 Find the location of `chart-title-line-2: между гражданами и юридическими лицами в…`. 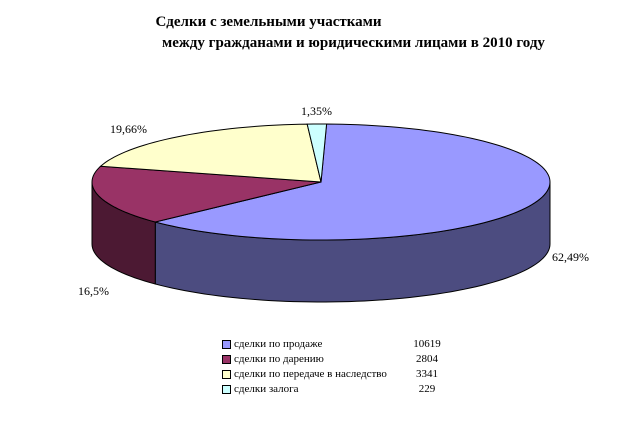

chart-title-line-2: между гражданами и юридическими лицами в… is located at coordinates (353, 43).